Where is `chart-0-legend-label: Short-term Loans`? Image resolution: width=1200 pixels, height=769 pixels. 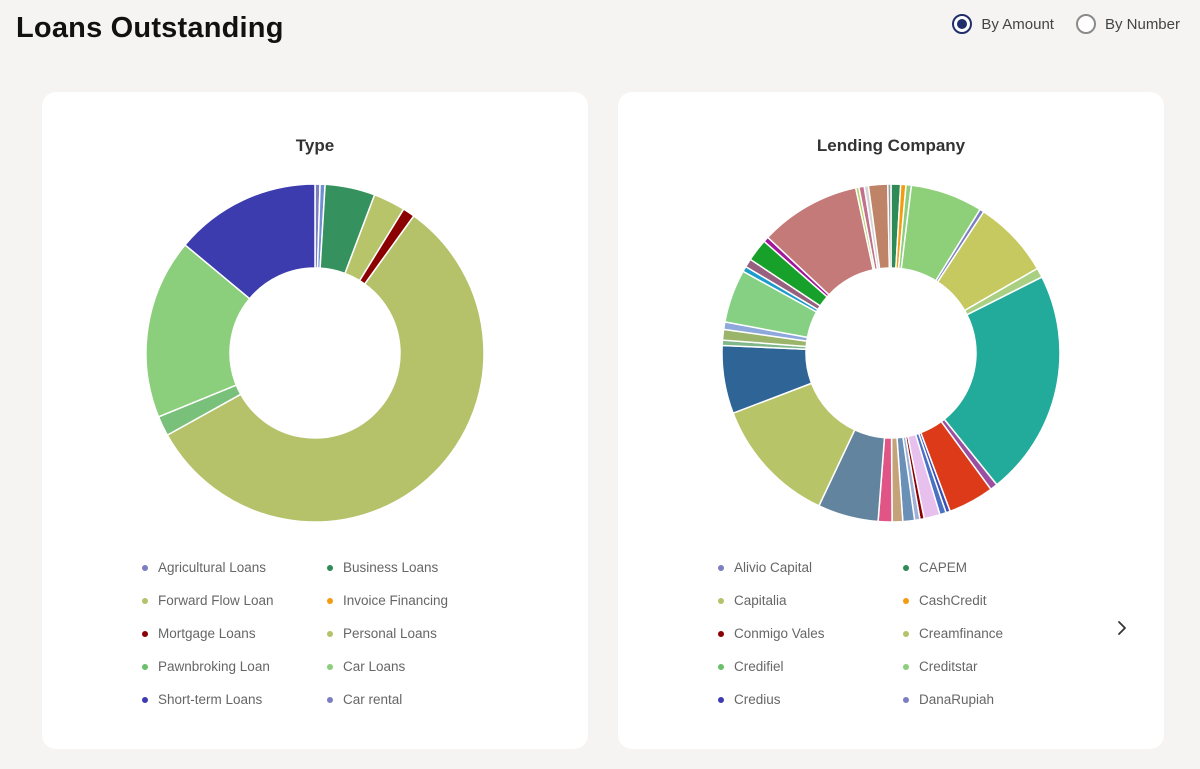 chart-0-legend-label: Short-term Loans is located at coordinates (210, 699).